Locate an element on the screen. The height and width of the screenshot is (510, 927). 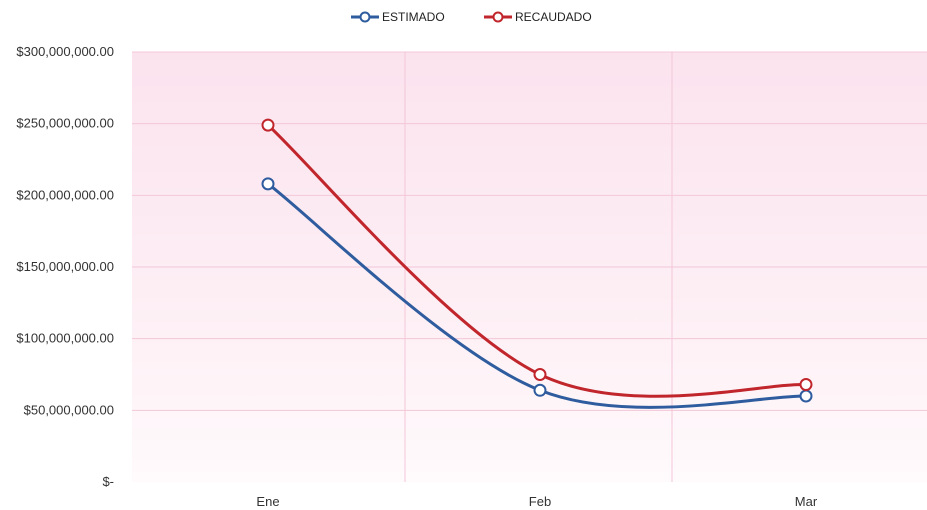
y-tick-label: $100,000,000.00 is located at coordinates (65, 338).